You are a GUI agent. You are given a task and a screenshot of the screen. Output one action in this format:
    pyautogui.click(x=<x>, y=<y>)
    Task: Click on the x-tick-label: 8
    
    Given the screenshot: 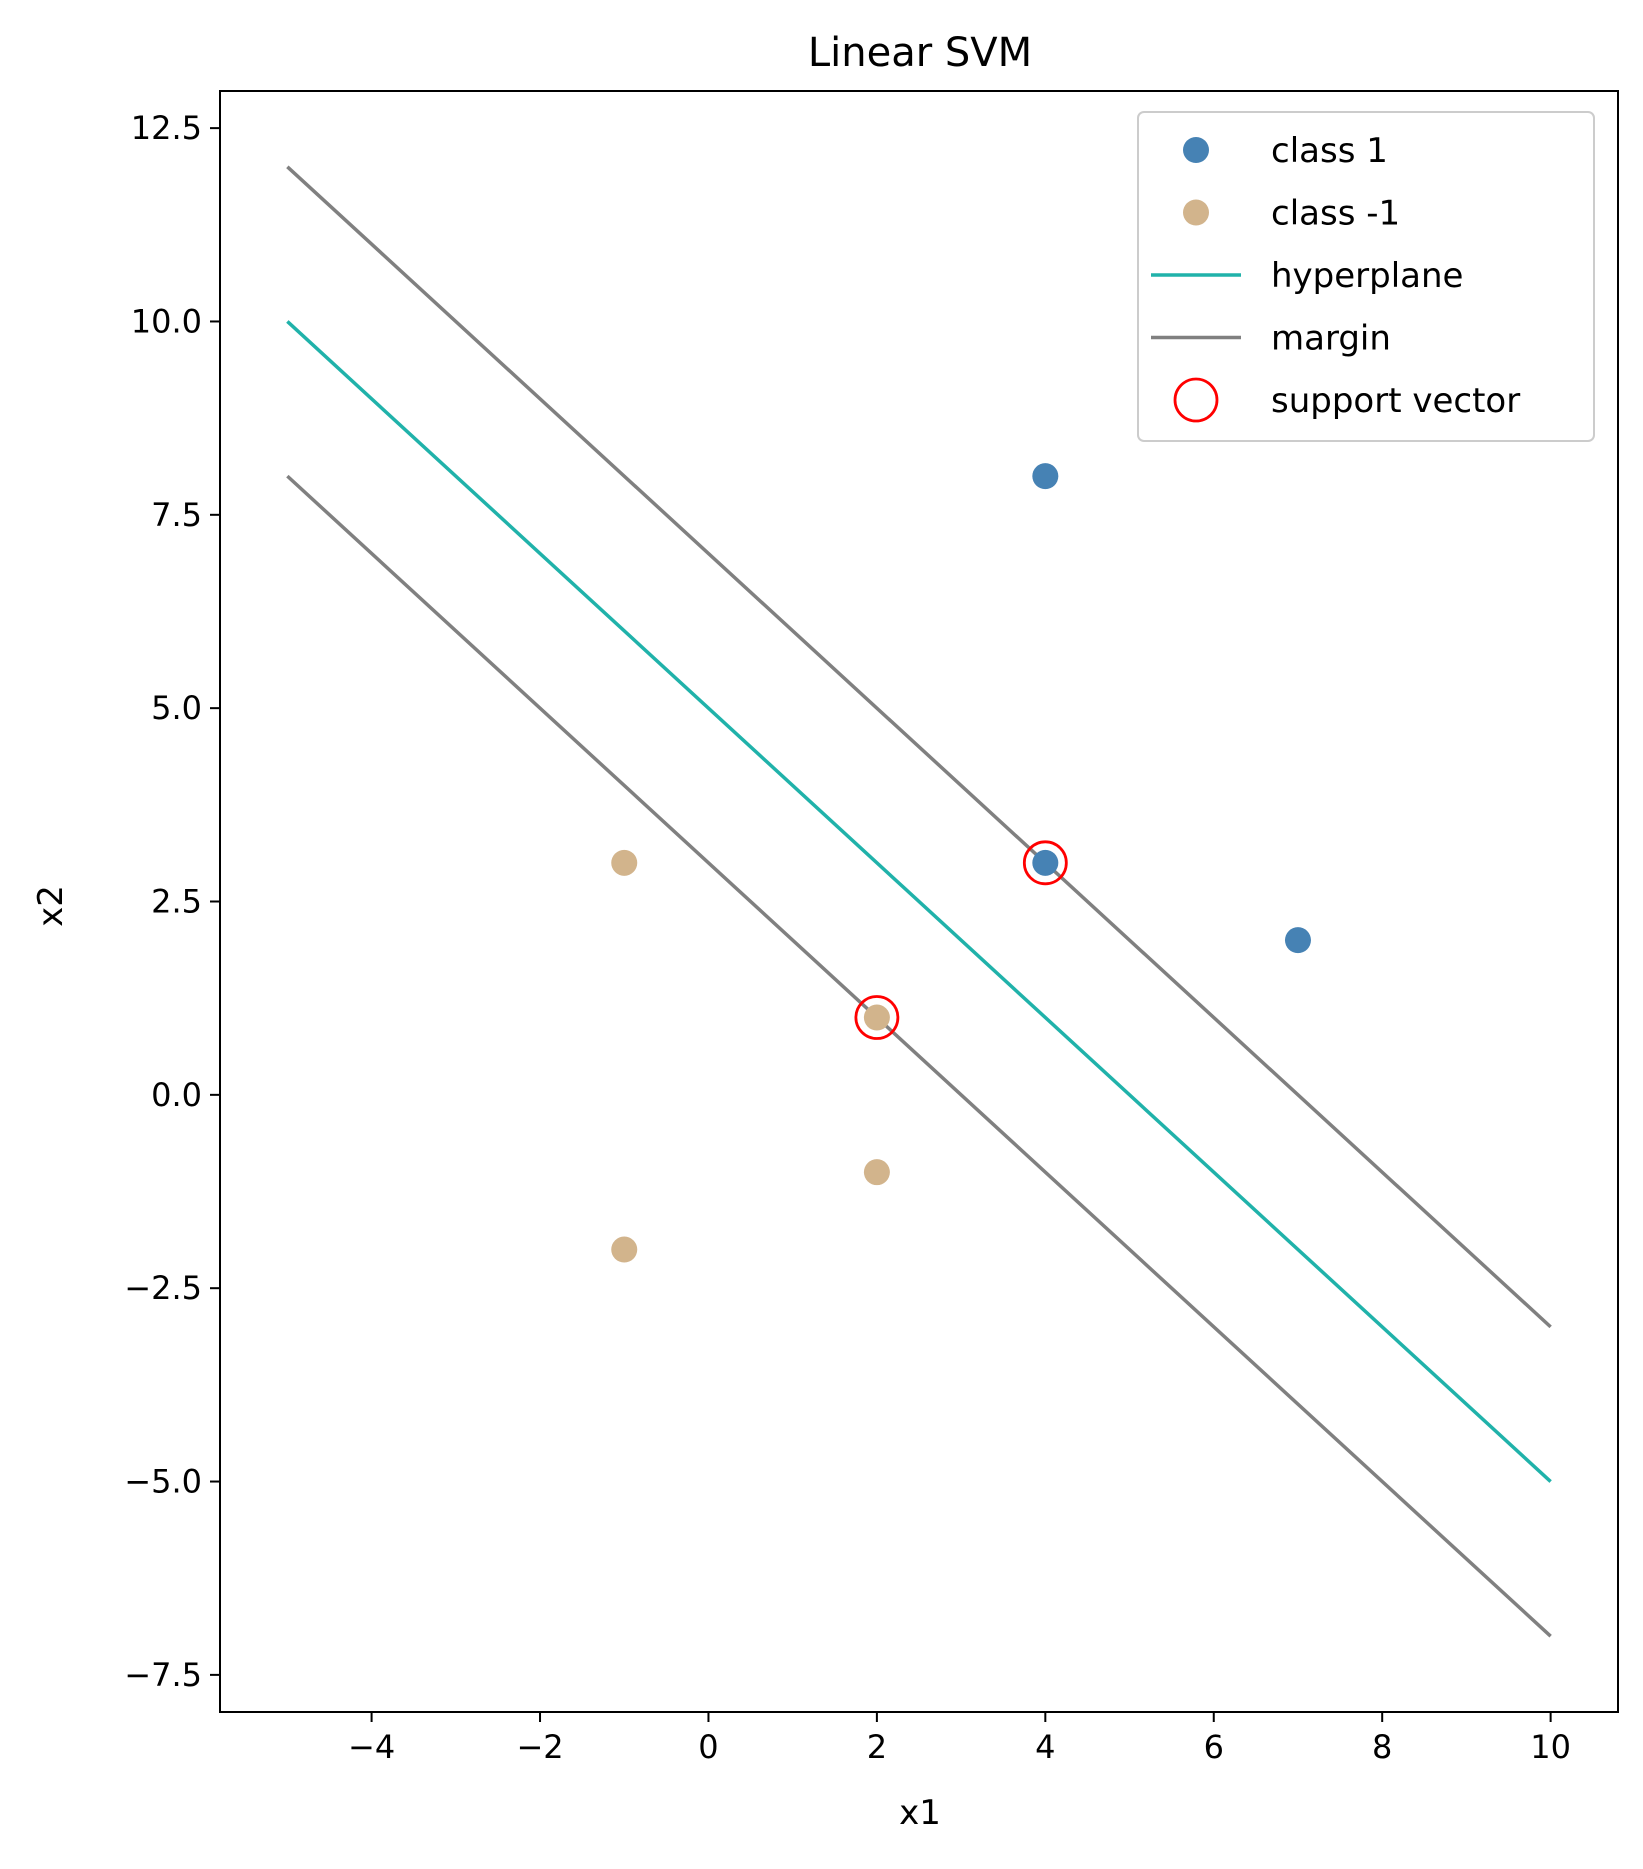 What is the action you would take?
    pyautogui.click(x=1382, y=1747)
    